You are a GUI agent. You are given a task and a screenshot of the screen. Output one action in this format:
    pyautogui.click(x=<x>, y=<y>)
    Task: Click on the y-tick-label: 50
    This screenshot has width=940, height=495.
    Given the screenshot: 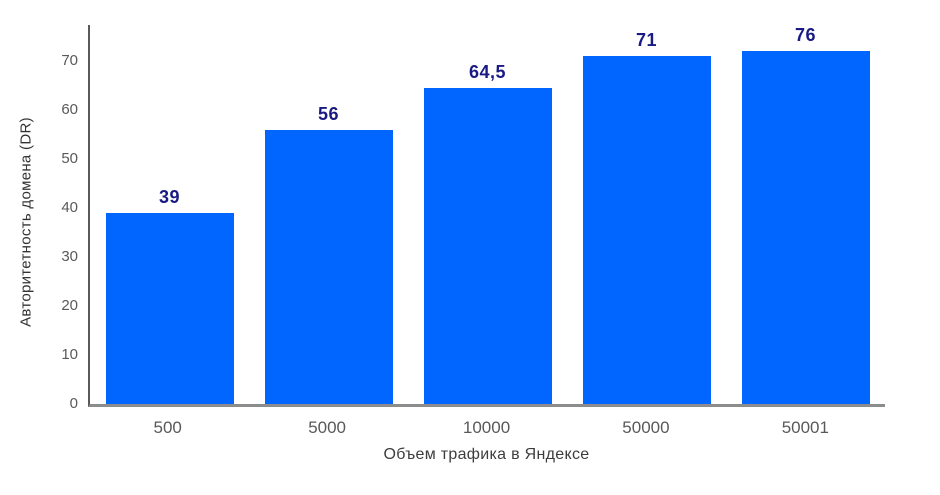 What is the action you would take?
    pyautogui.click(x=69, y=159)
    